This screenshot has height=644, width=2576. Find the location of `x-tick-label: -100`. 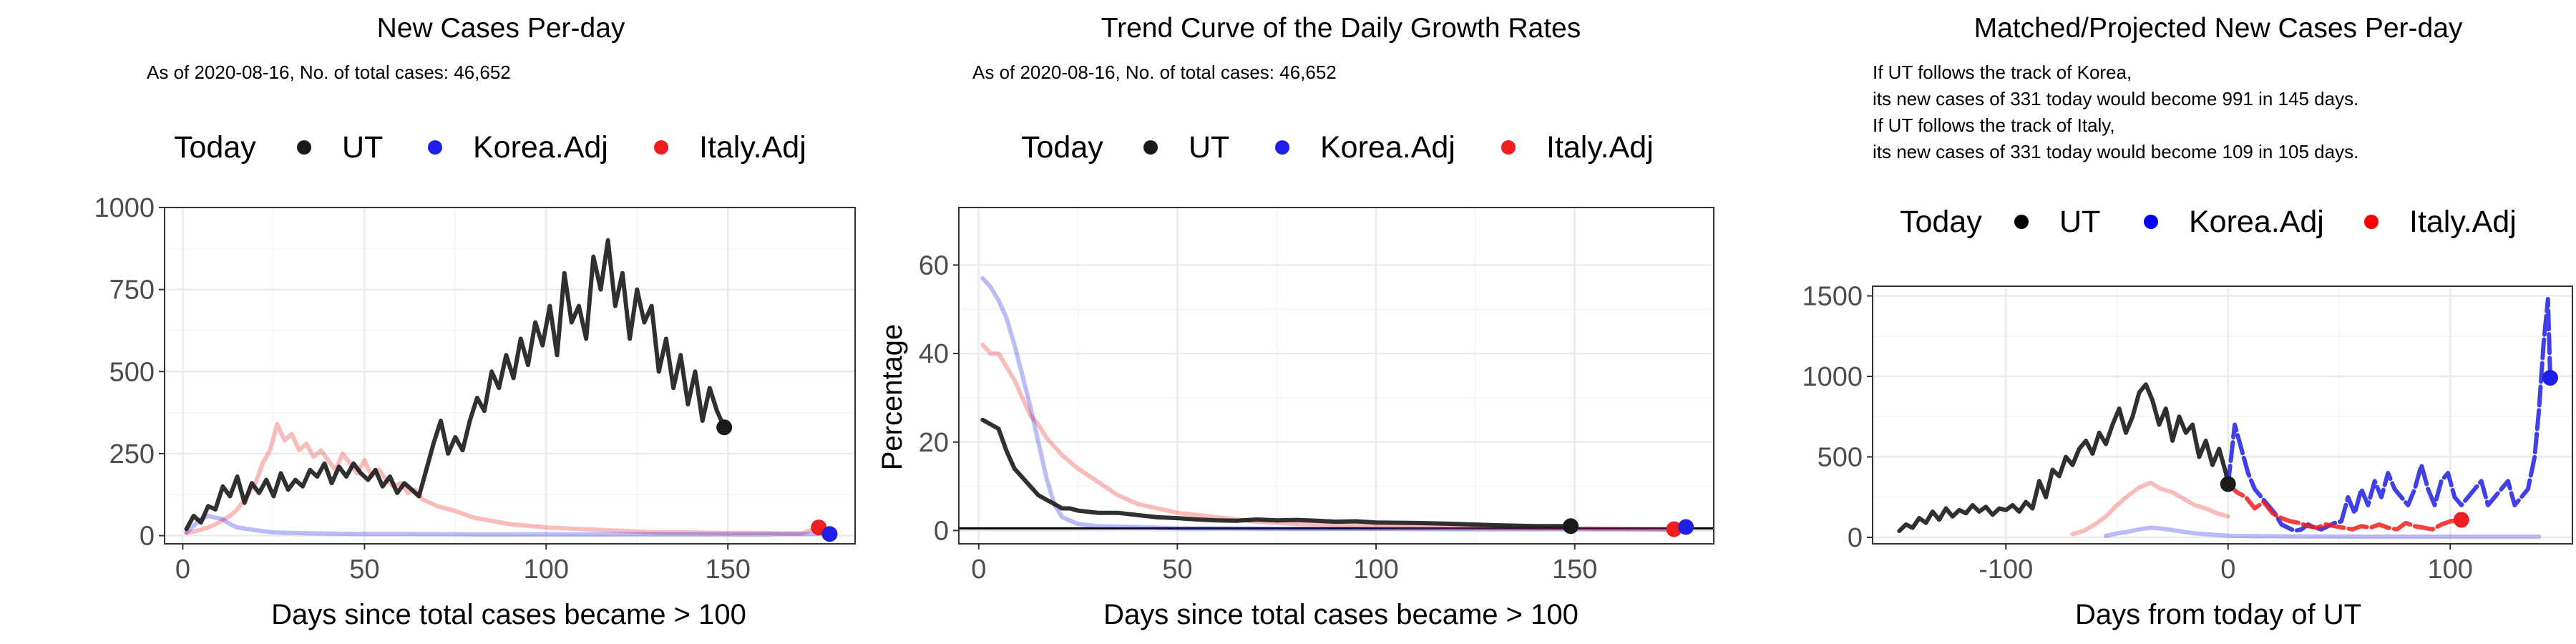

x-tick-label: -100 is located at coordinates (2006, 570).